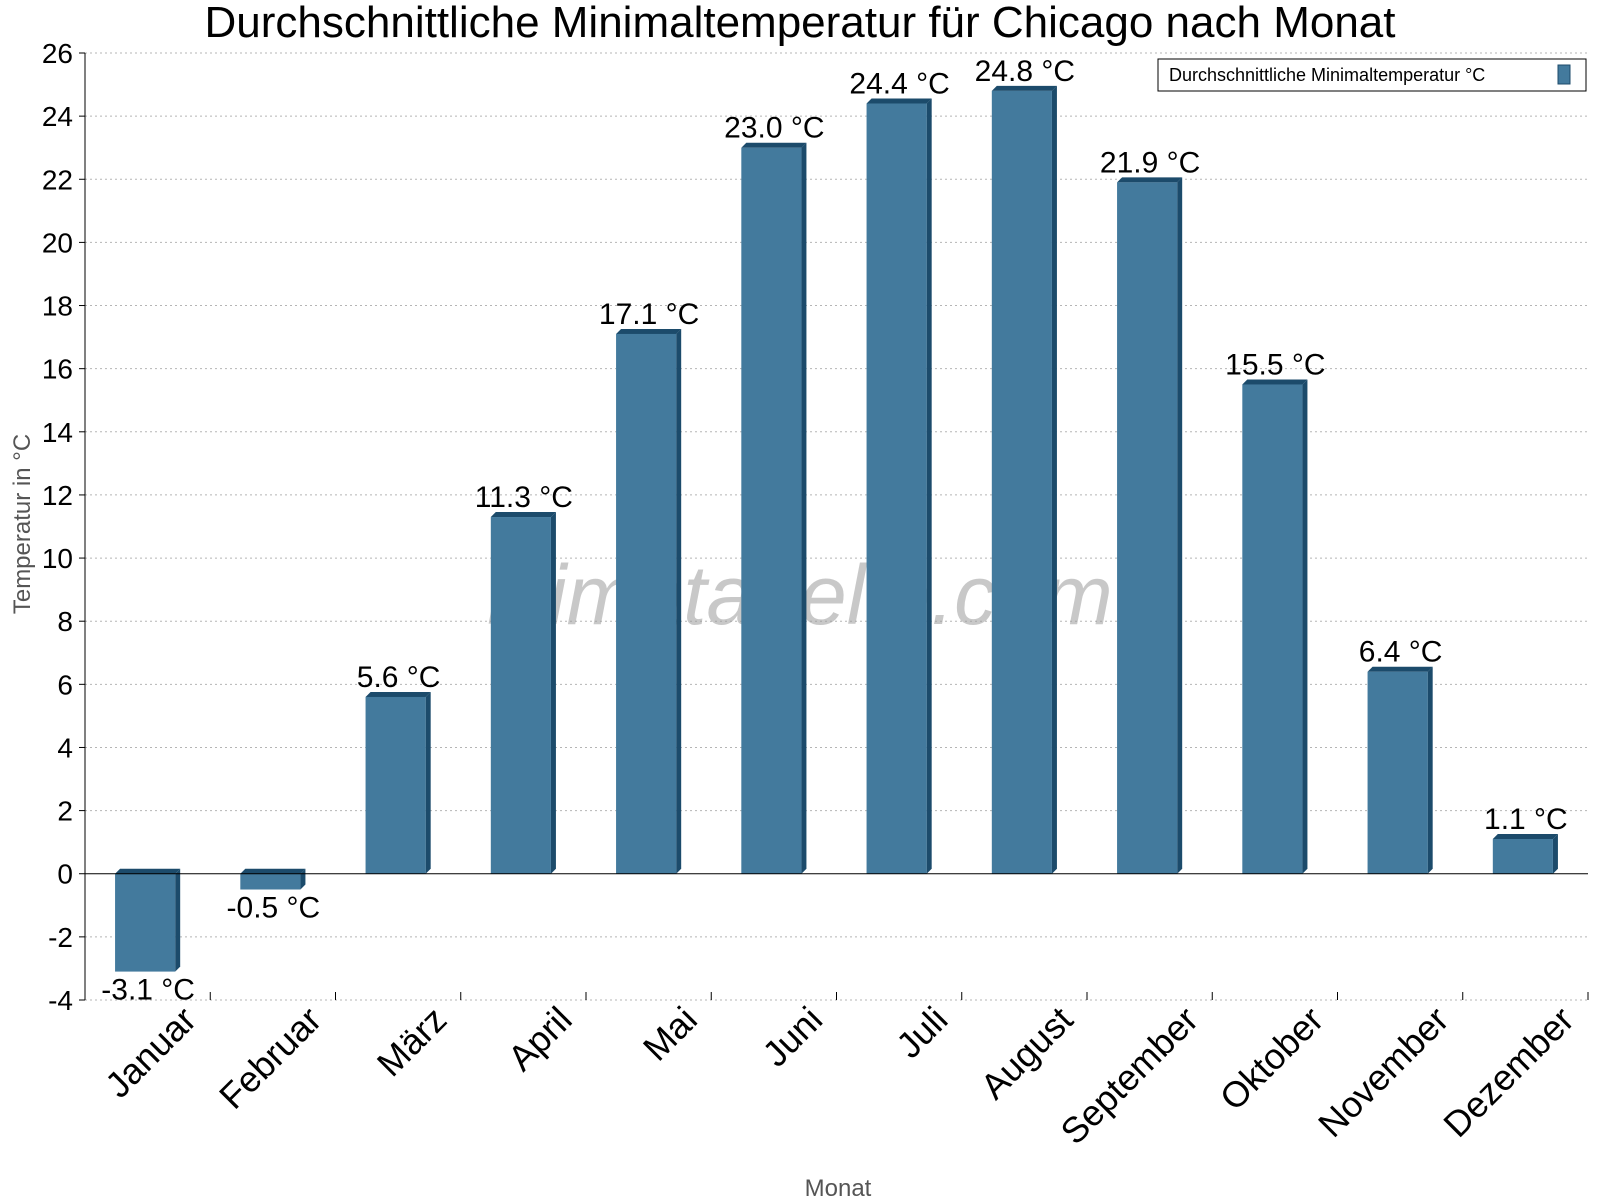  Describe the element at coordinates (57, 306) in the screenshot. I see `y-tick-label: 18` at that location.